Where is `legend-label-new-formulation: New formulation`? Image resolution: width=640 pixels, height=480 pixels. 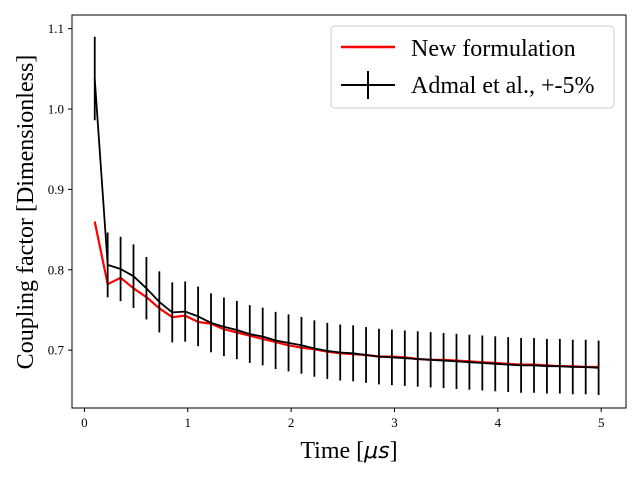
legend-label-new-formulation: New formulation is located at coordinates (493, 49).